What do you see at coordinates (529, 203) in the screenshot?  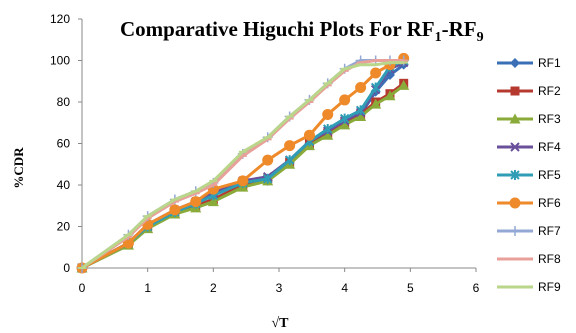 I see `legend-item-rf6: RF6` at bounding box center [529, 203].